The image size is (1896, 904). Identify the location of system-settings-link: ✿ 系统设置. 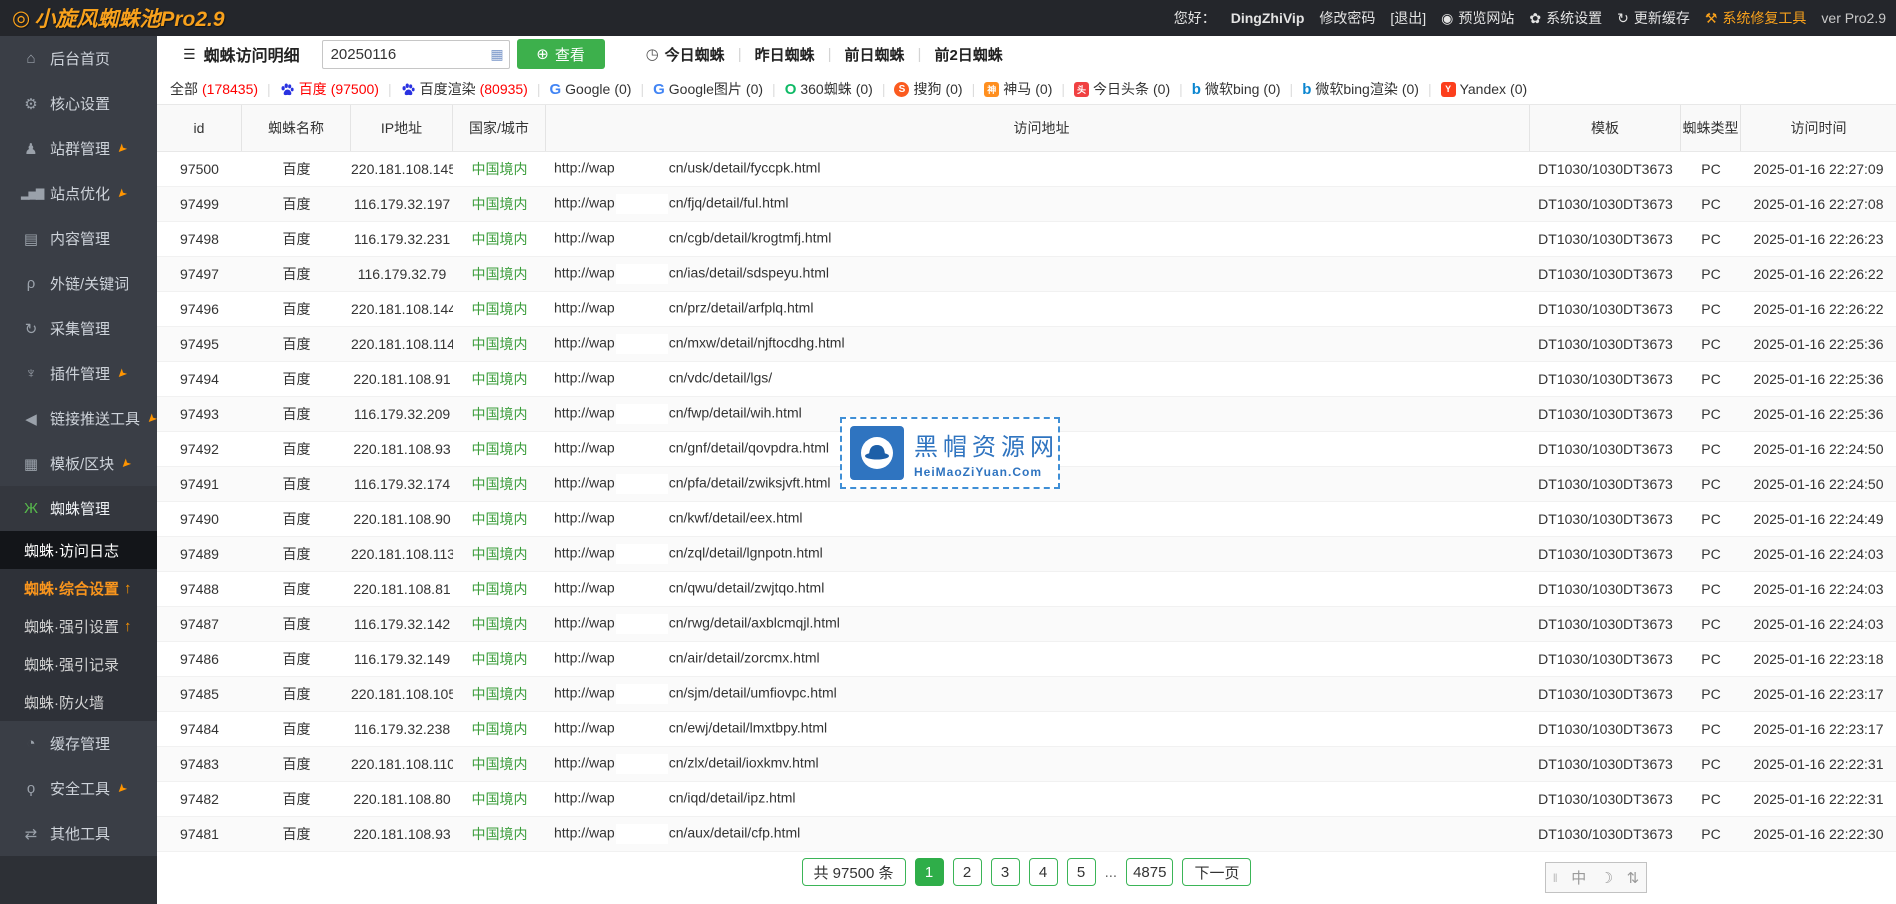
(1566, 18).